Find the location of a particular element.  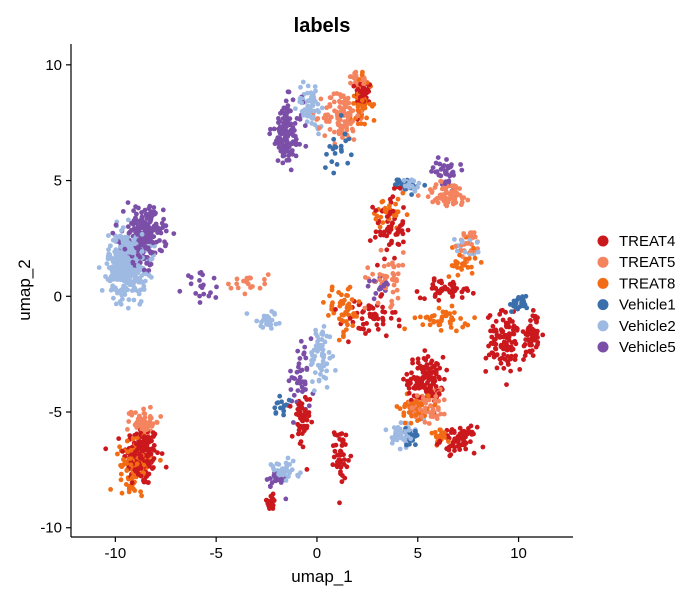

y-tick-label: -10 is located at coordinates (51, 528).